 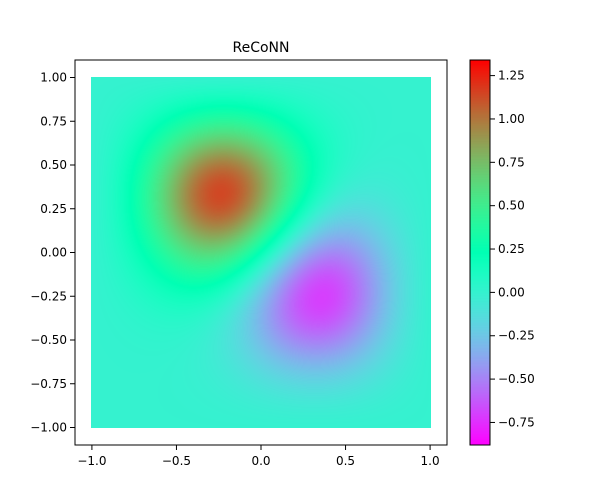 What do you see at coordinates (53, 209) in the screenshot?
I see `y-tick-label: 0.25` at bounding box center [53, 209].